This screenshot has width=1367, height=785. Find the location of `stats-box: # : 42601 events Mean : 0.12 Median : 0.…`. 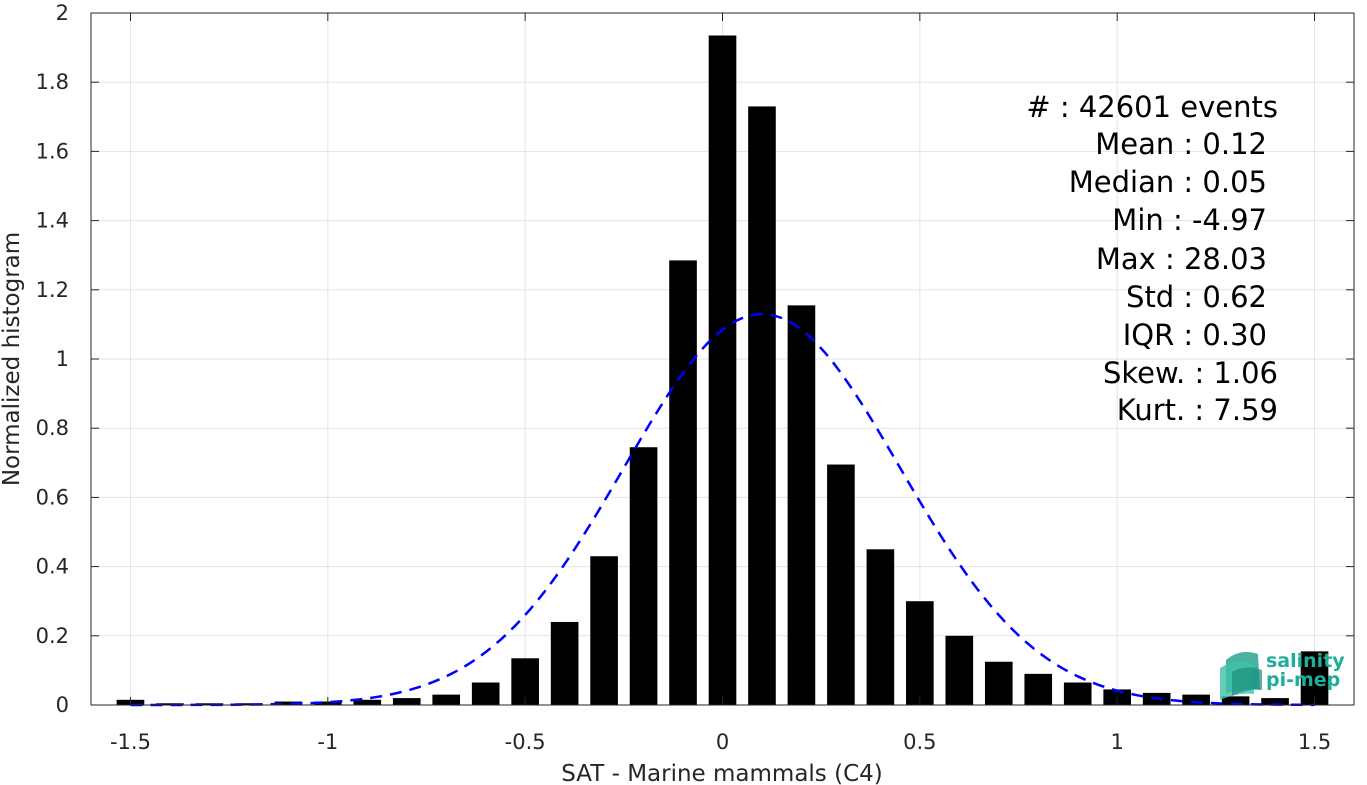

stats-box: # : 42601 events Mean : 0.12 Median : 0.… is located at coordinates (1152, 258).